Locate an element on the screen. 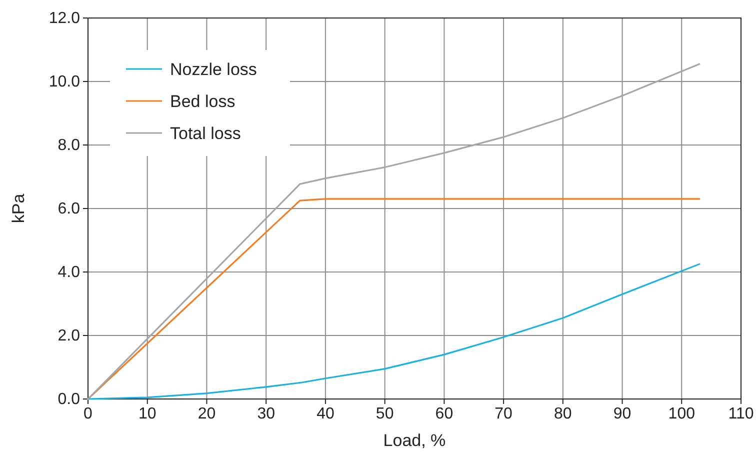 This screenshot has height=458, width=756. x-tick-label: 80 is located at coordinates (563, 413).